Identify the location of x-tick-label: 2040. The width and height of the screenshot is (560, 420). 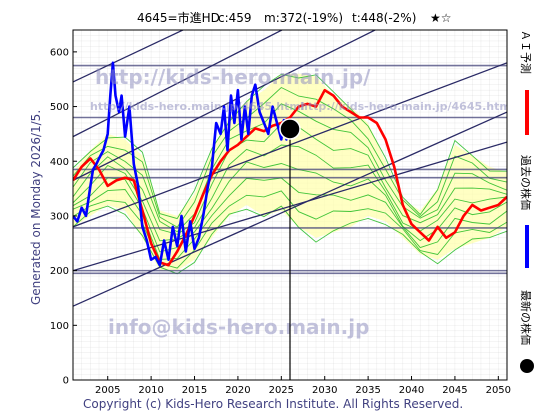
(411, 390).